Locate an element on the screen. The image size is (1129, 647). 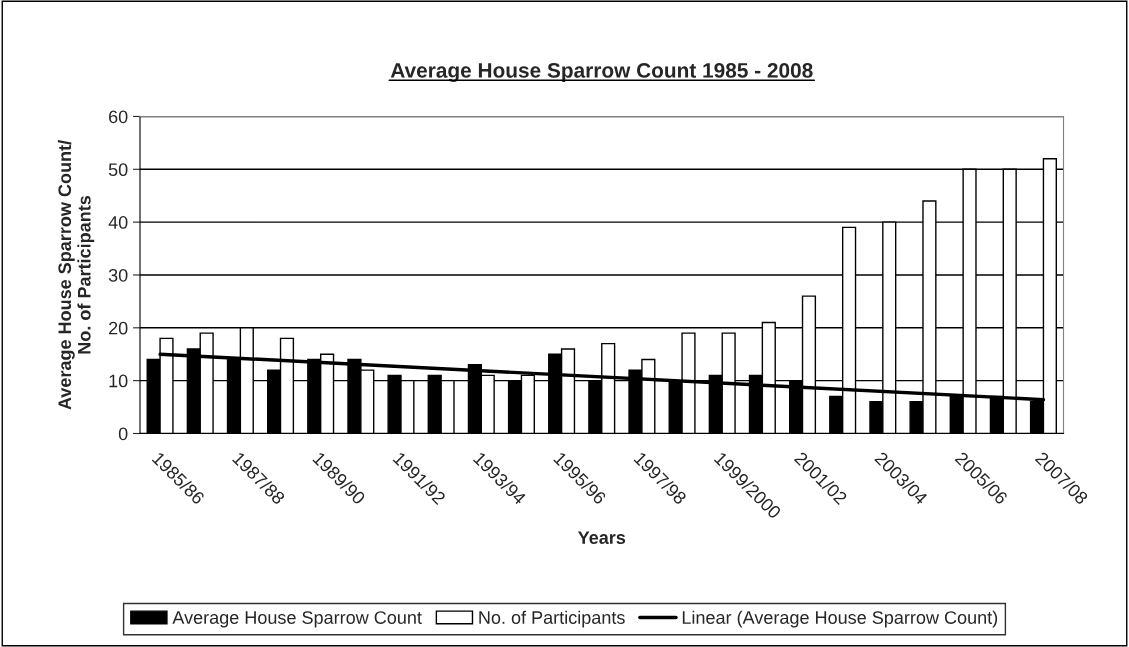
x-axis-title: Years is located at coordinates (601, 537).